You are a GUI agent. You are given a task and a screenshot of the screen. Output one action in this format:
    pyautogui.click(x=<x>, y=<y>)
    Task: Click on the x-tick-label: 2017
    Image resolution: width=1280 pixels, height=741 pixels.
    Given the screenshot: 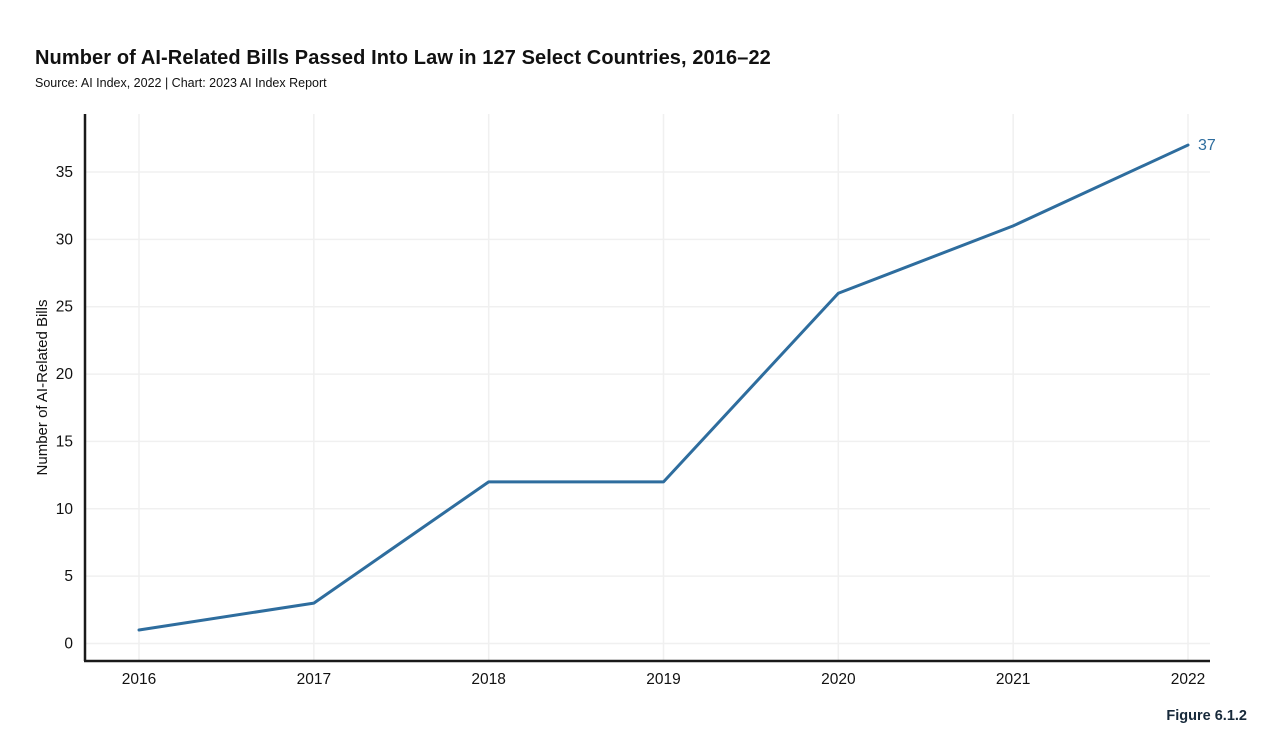 What is the action you would take?
    pyautogui.click(x=314, y=679)
    